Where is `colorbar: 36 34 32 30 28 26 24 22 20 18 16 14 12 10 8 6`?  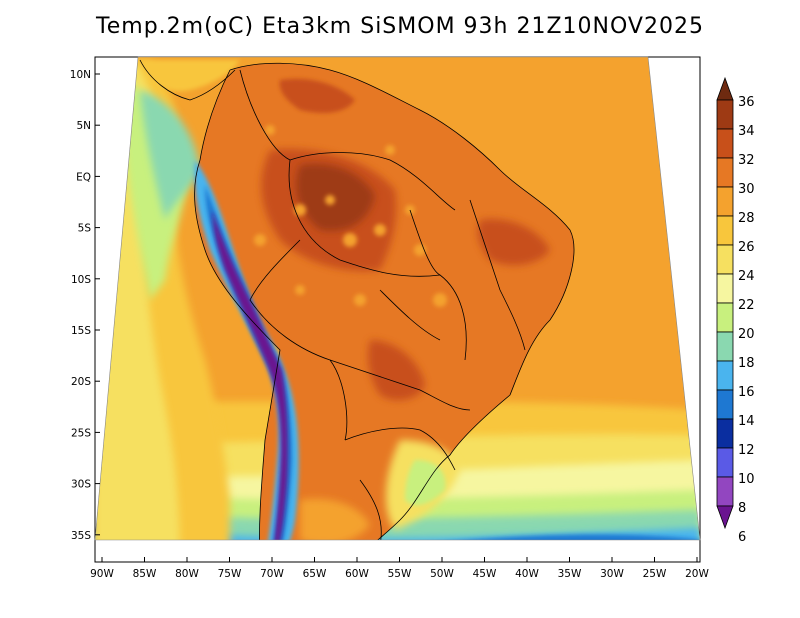
colorbar: 36 34 32 30 28 26 24 22 20 18 16 14 12 10 8 6 is located at coordinates (735, 310).